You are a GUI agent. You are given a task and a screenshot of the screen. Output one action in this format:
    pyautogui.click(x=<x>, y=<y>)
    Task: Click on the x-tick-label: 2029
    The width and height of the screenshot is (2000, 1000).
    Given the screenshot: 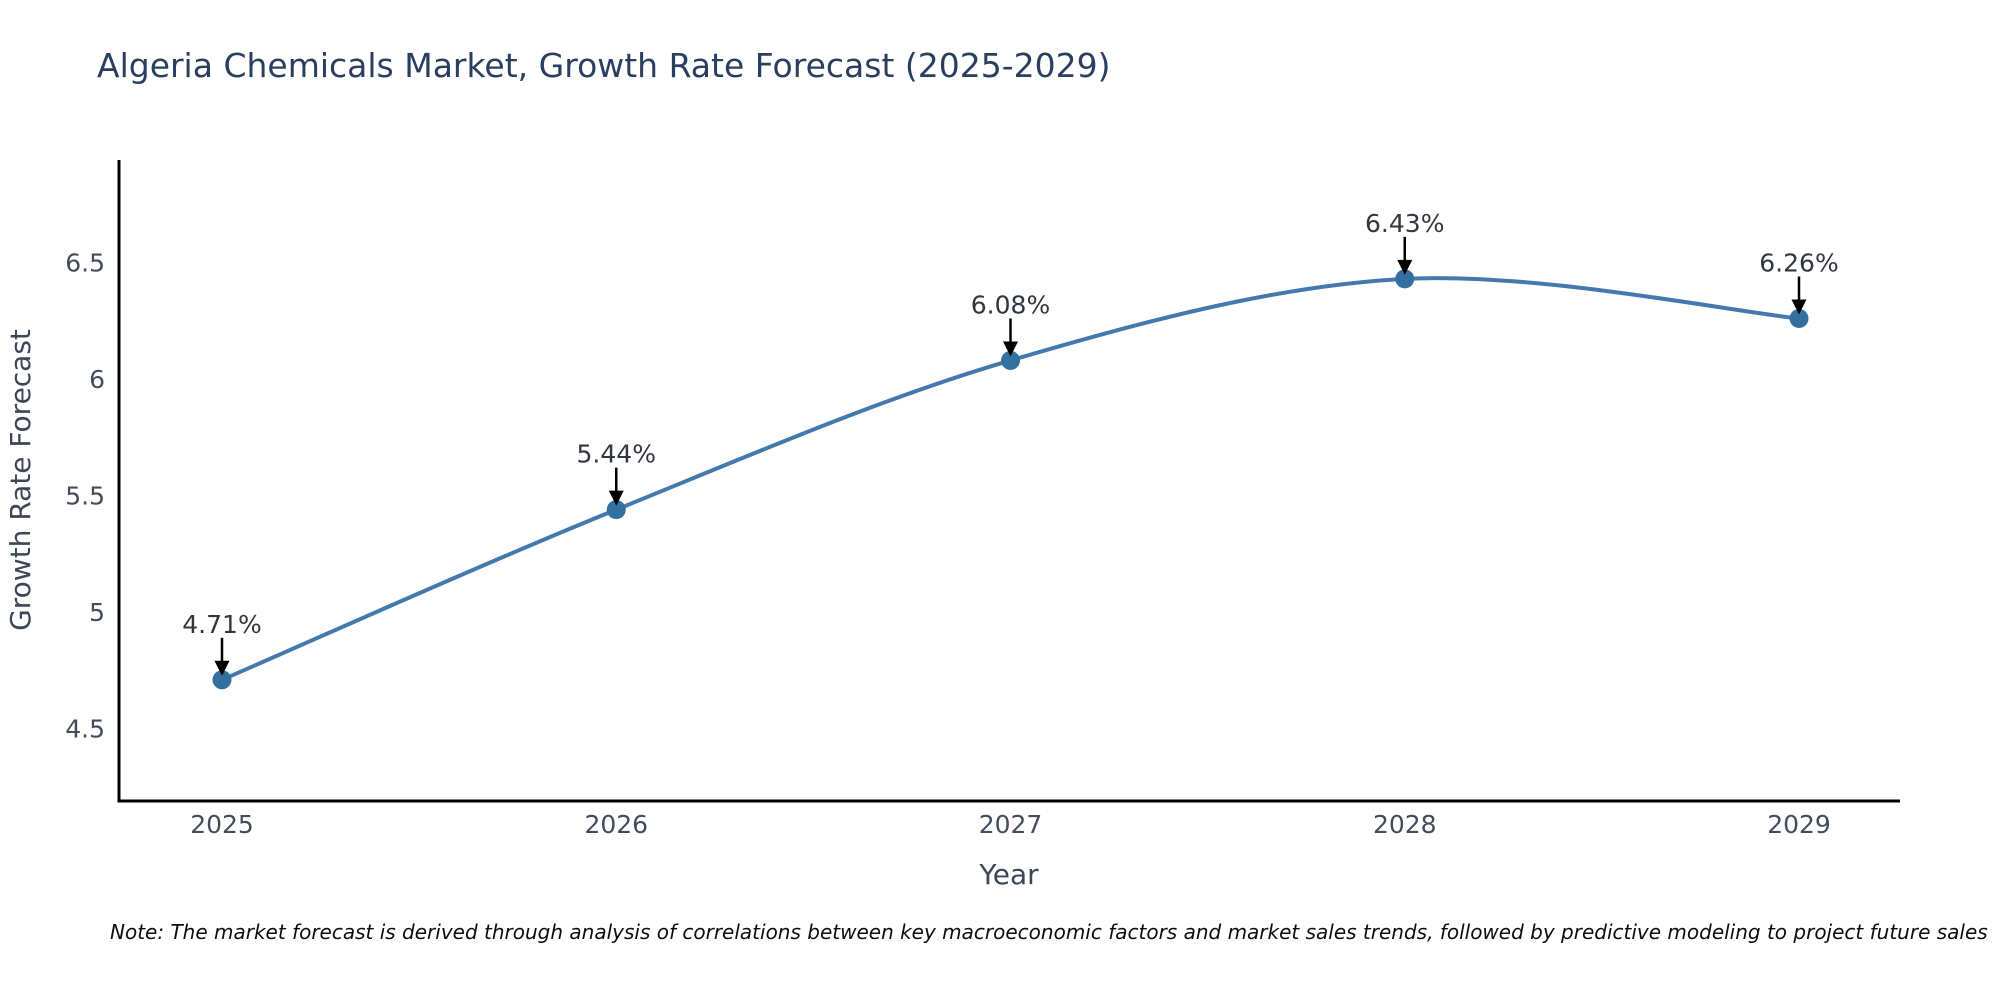 What is the action you would take?
    pyautogui.click(x=1799, y=824)
    